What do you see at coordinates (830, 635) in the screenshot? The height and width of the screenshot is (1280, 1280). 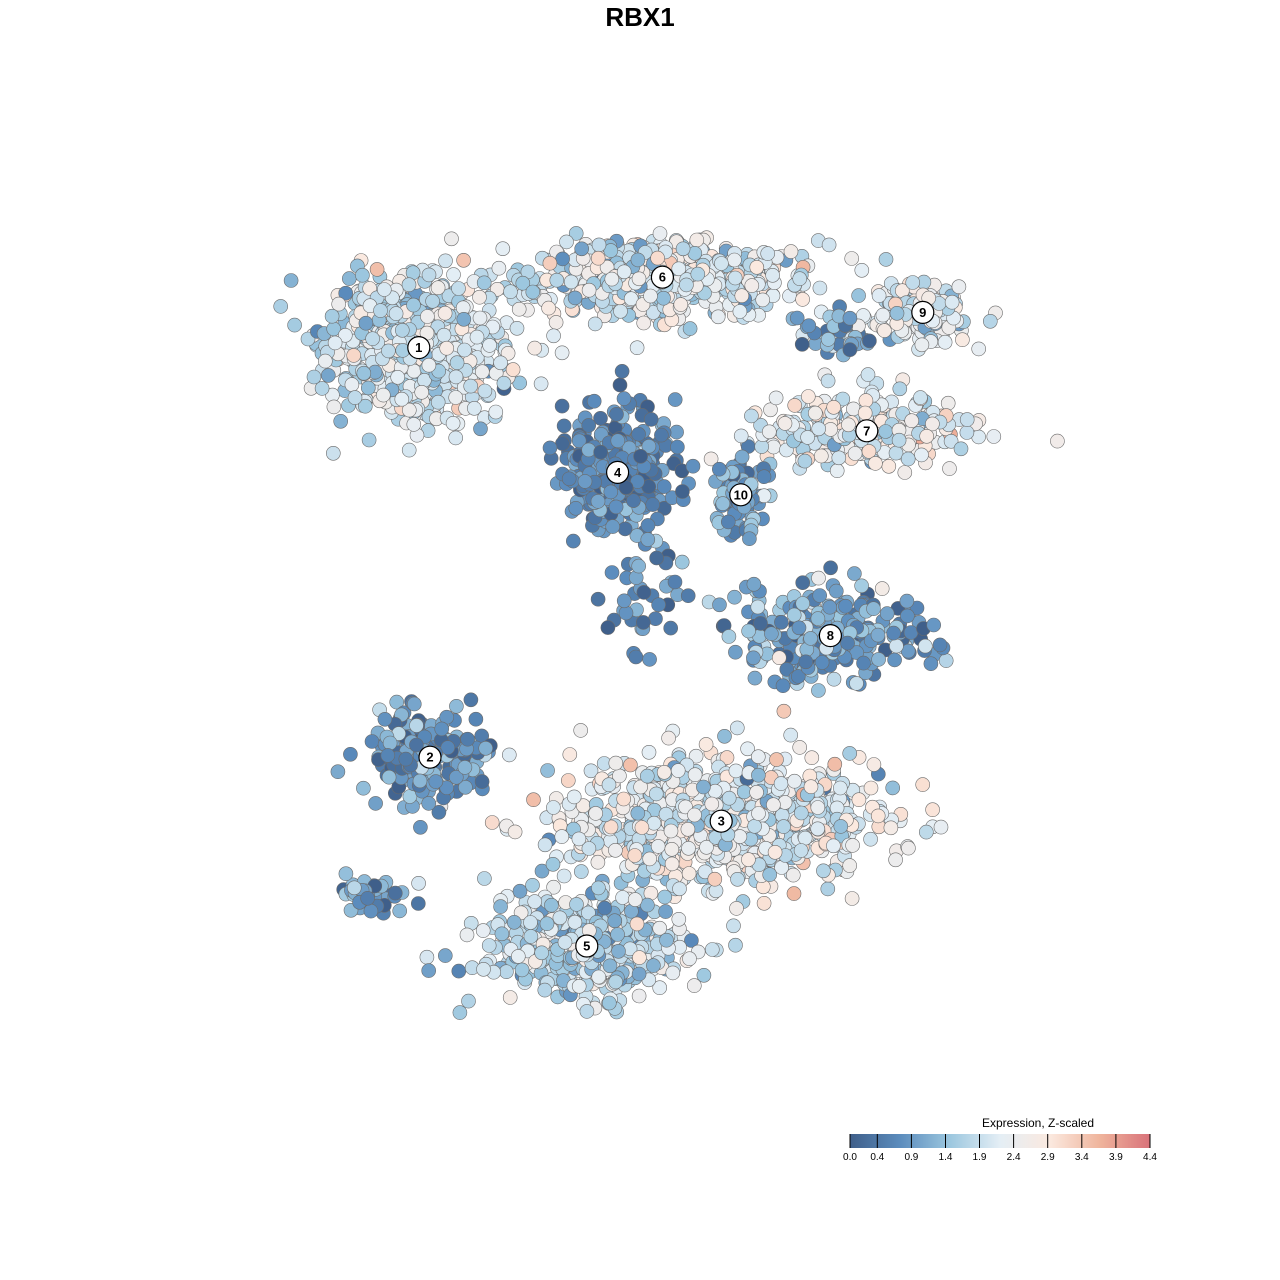 I see `cluster-label-8: 8` at bounding box center [830, 635].